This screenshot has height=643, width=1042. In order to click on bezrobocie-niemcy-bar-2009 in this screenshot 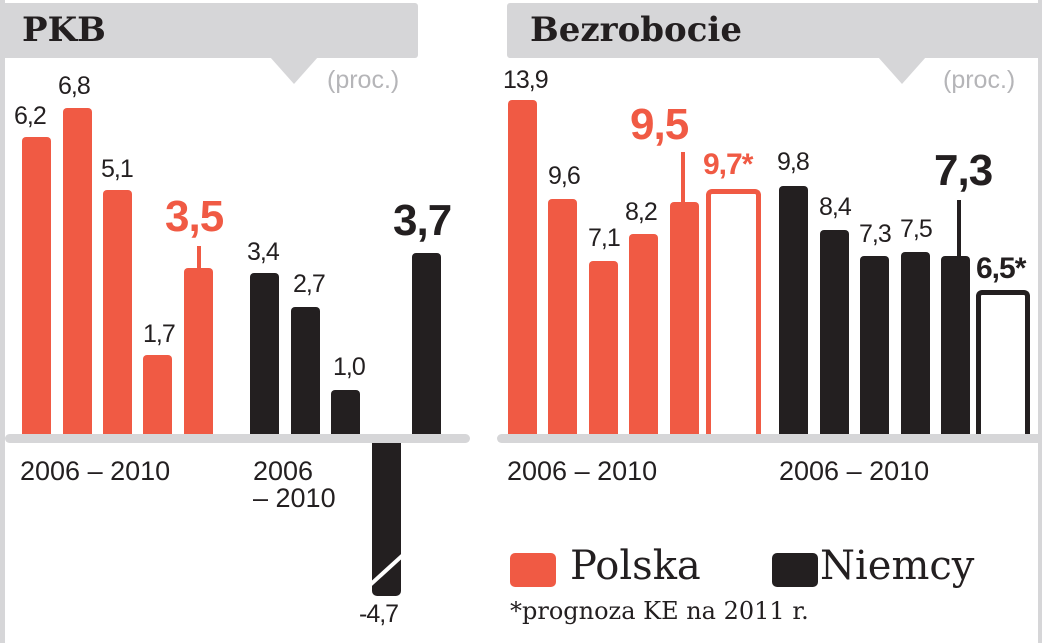, I will do `click(915, 344)`.